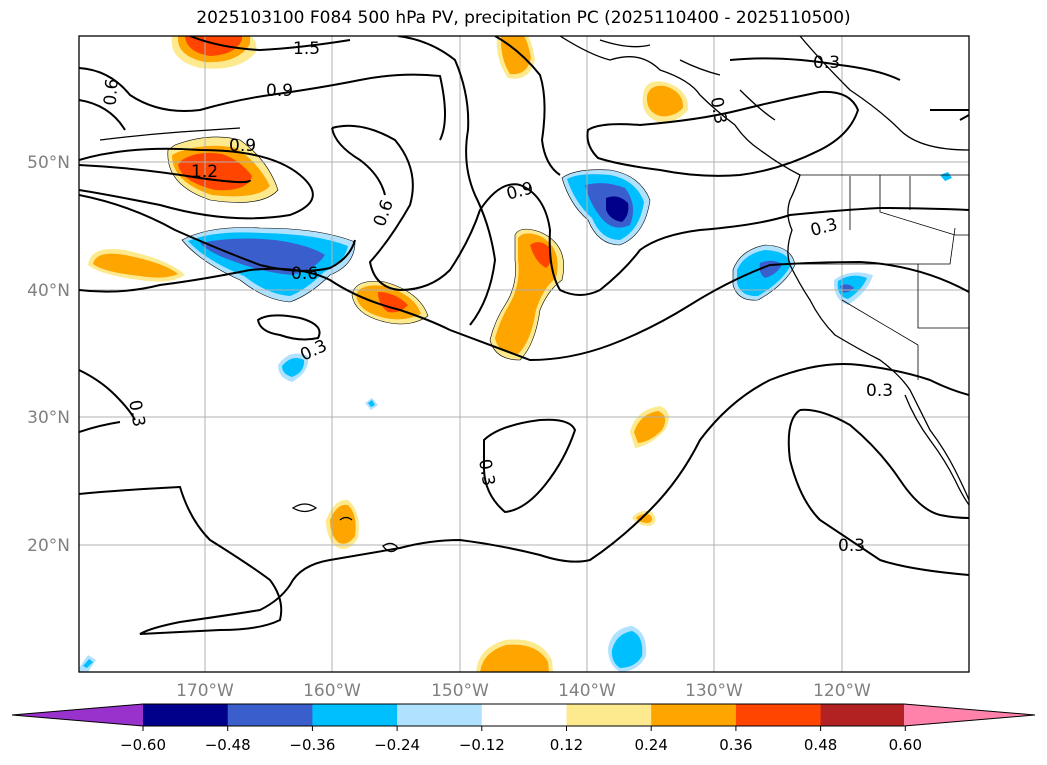 This screenshot has height=765, width=1047. I want to click on lon-label: 160°W, so click(332, 691).